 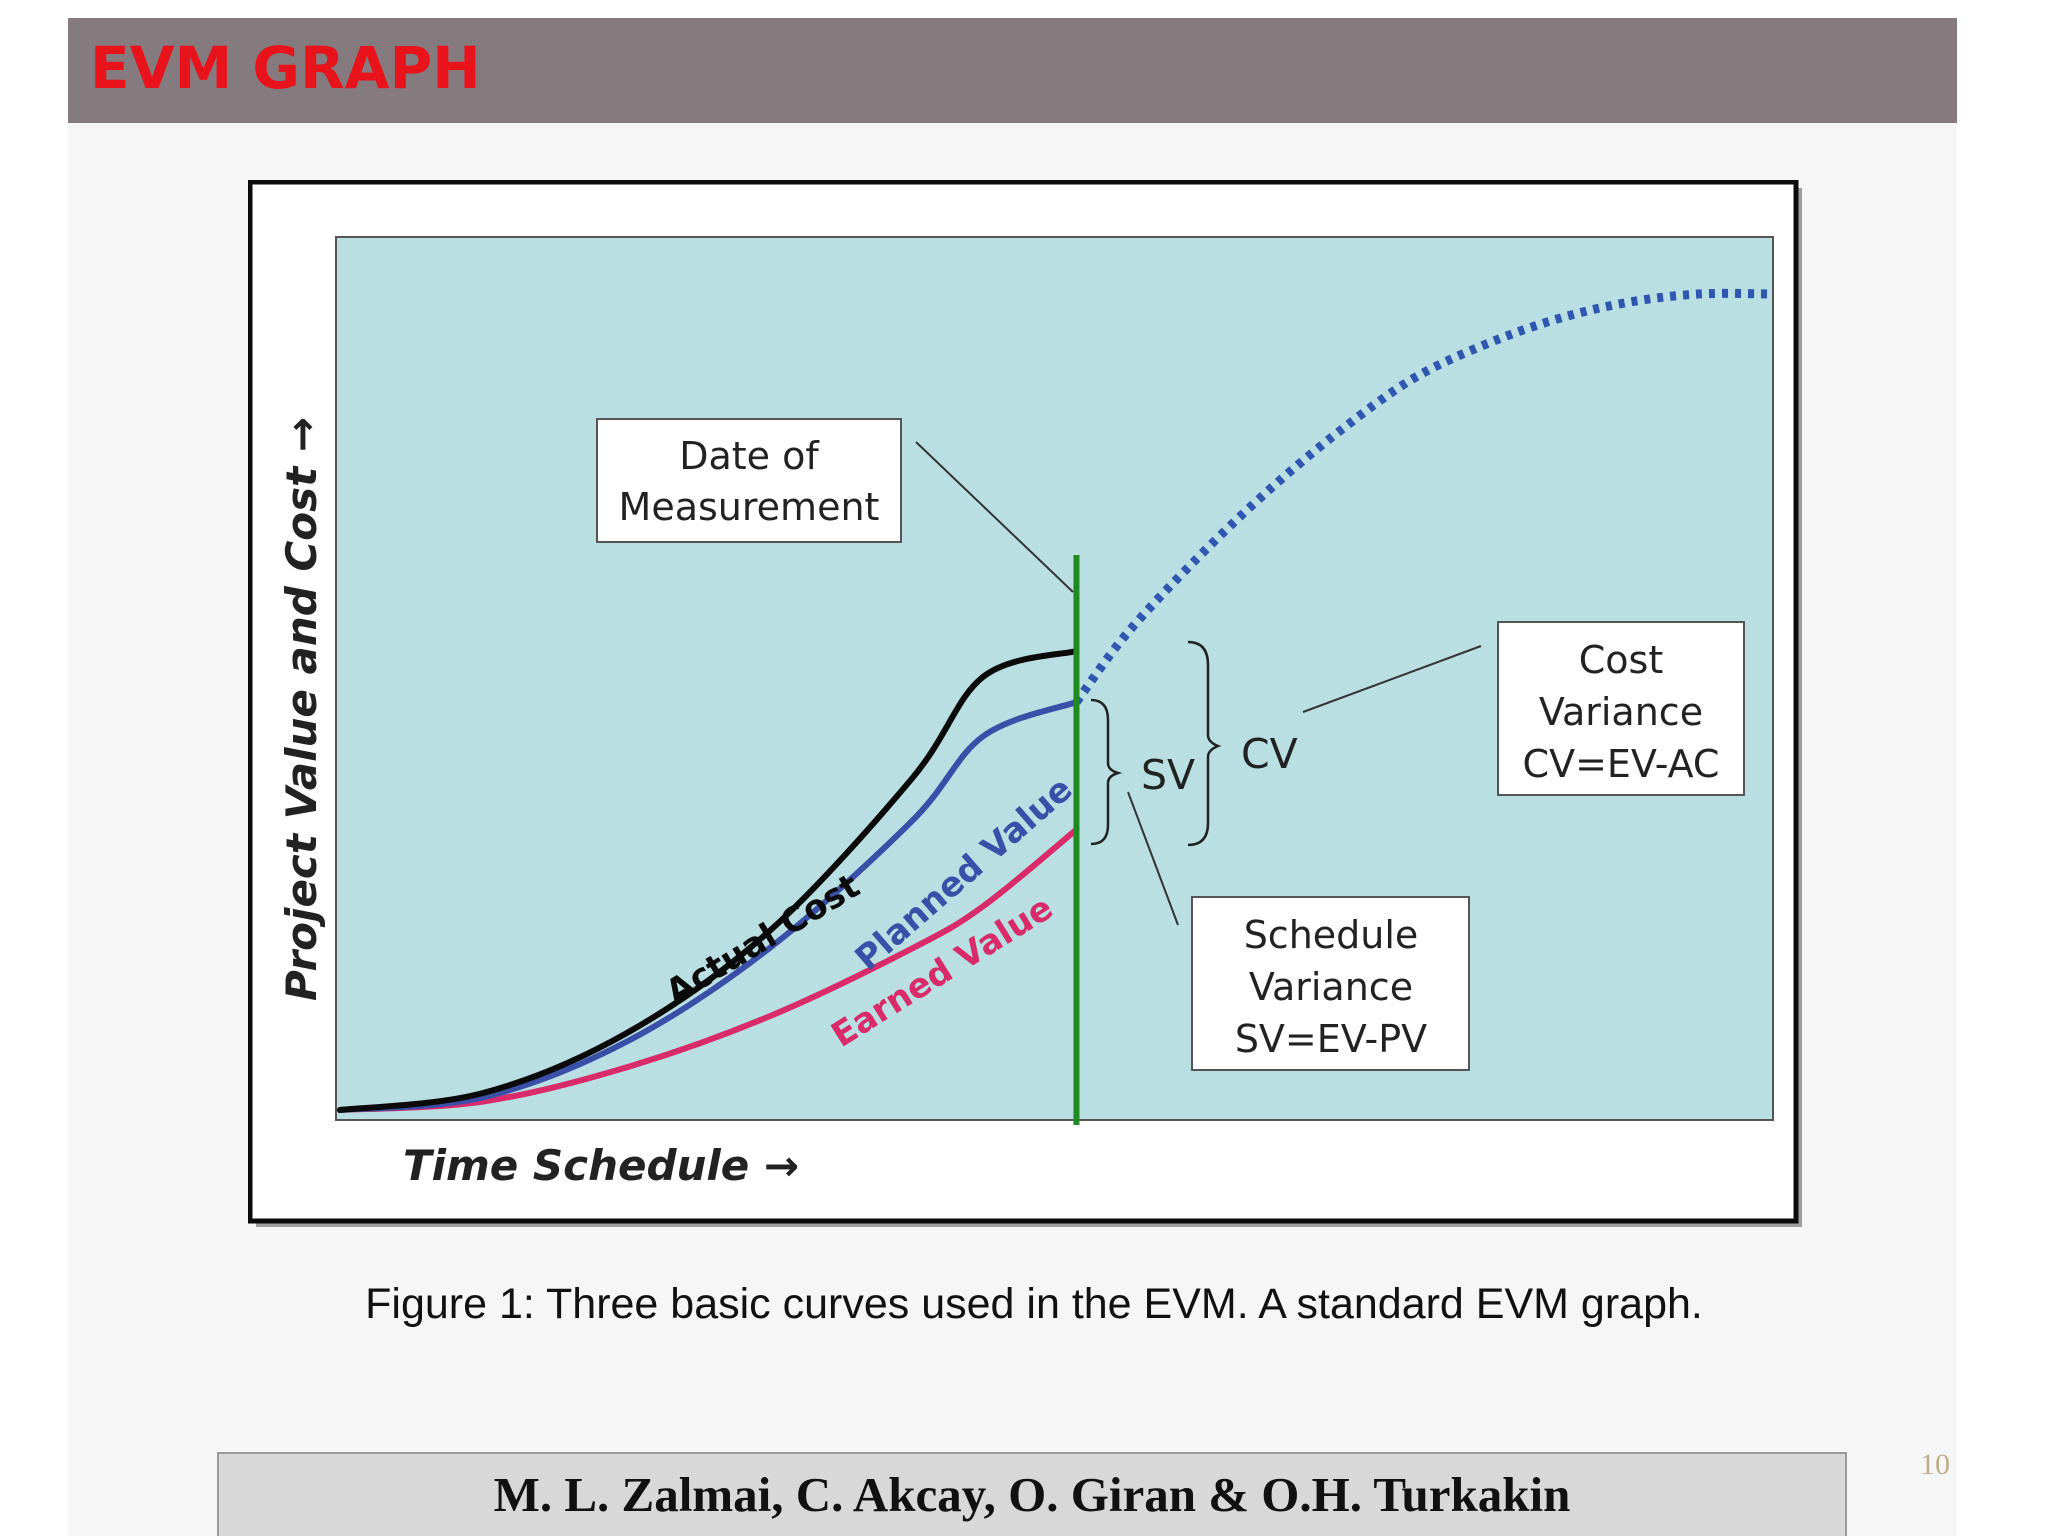 What do you see at coordinates (1621, 764) in the screenshot?
I see `cost-variance-line-3: CV=EV-AC` at bounding box center [1621, 764].